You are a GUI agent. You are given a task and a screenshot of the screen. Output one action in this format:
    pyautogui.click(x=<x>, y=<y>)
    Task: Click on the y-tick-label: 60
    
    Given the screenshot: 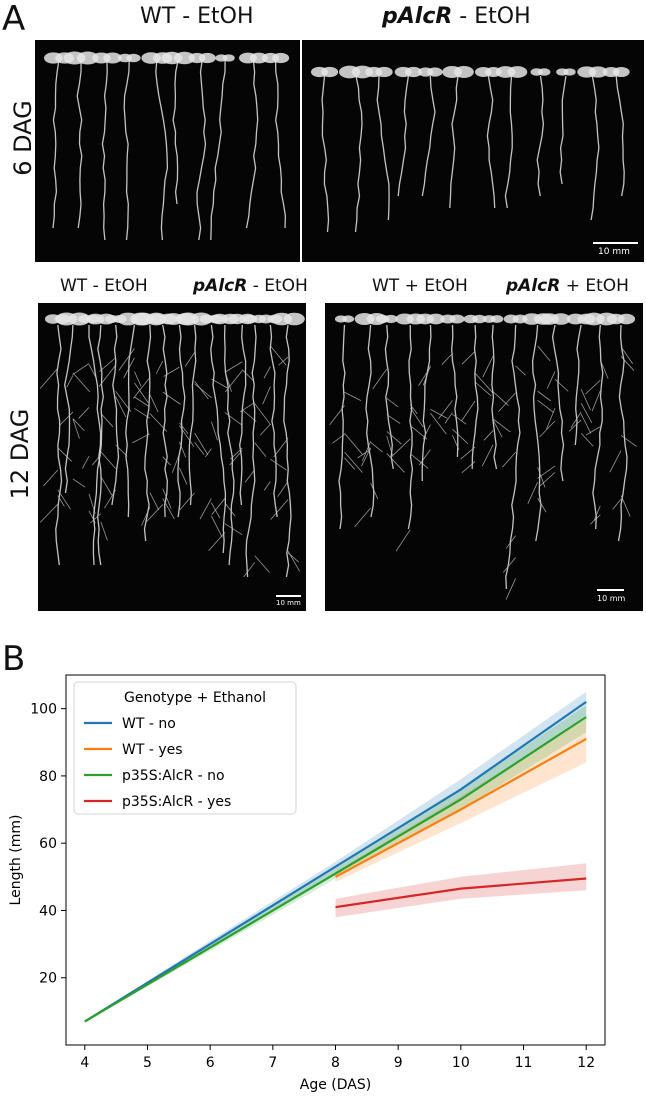 What is the action you would take?
    pyautogui.click(x=48, y=844)
    